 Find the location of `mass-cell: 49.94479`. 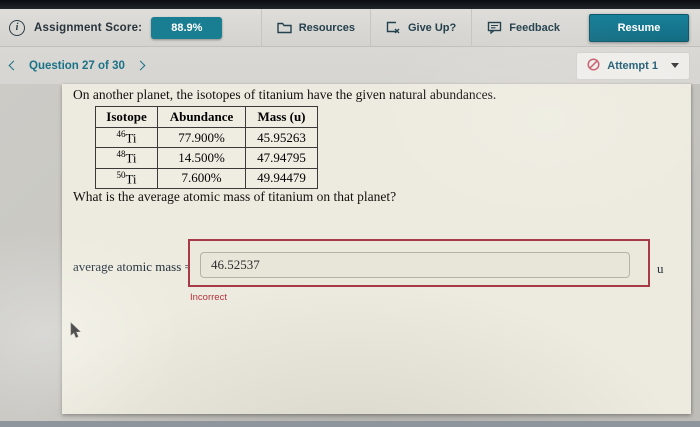

mass-cell: 49.94479 is located at coordinates (281, 178).